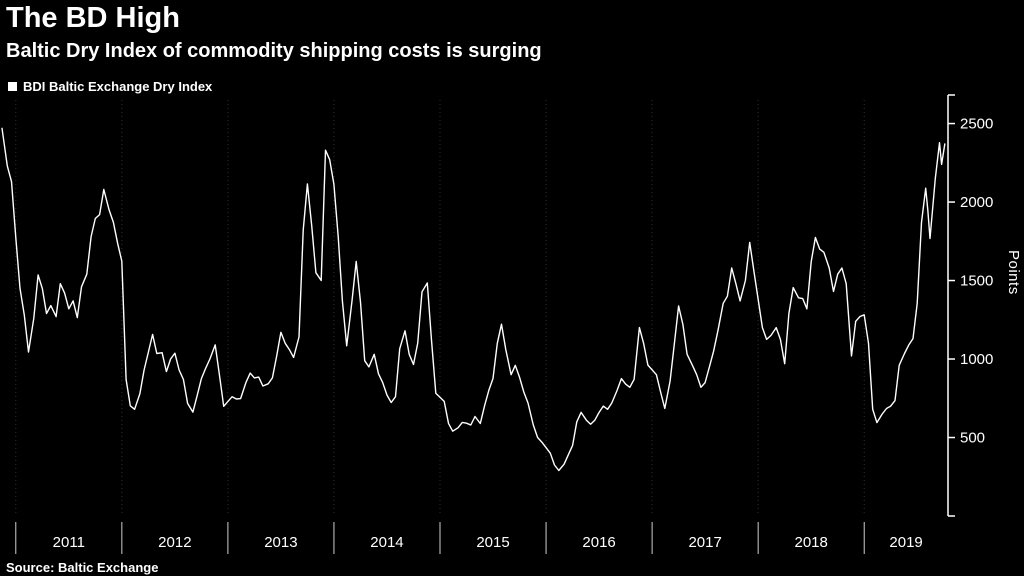 This screenshot has height=576, width=1024. What do you see at coordinates (811, 542) in the screenshot?
I see `x-tick-label: 2018` at bounding box center [811, 542].